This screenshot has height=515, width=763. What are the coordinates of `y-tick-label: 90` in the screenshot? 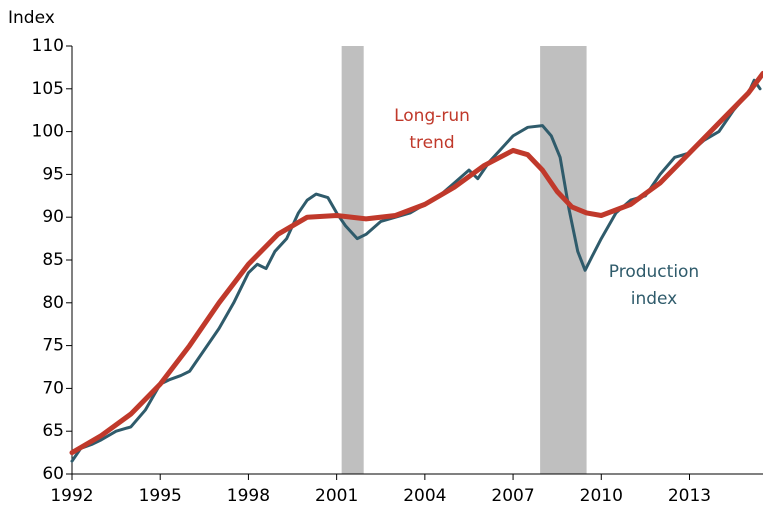 It's located at (53, 217).